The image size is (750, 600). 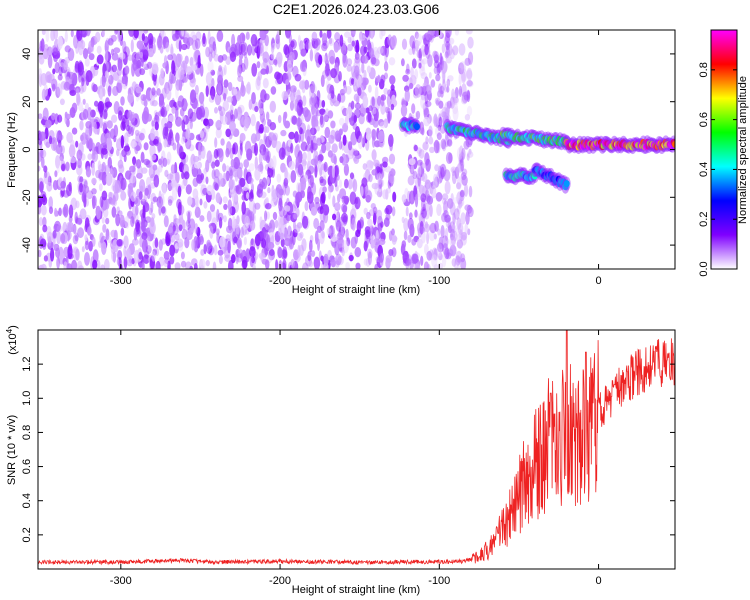 I want to click on colorbar-tick-label: 0.0, so click(x=704, y=268).